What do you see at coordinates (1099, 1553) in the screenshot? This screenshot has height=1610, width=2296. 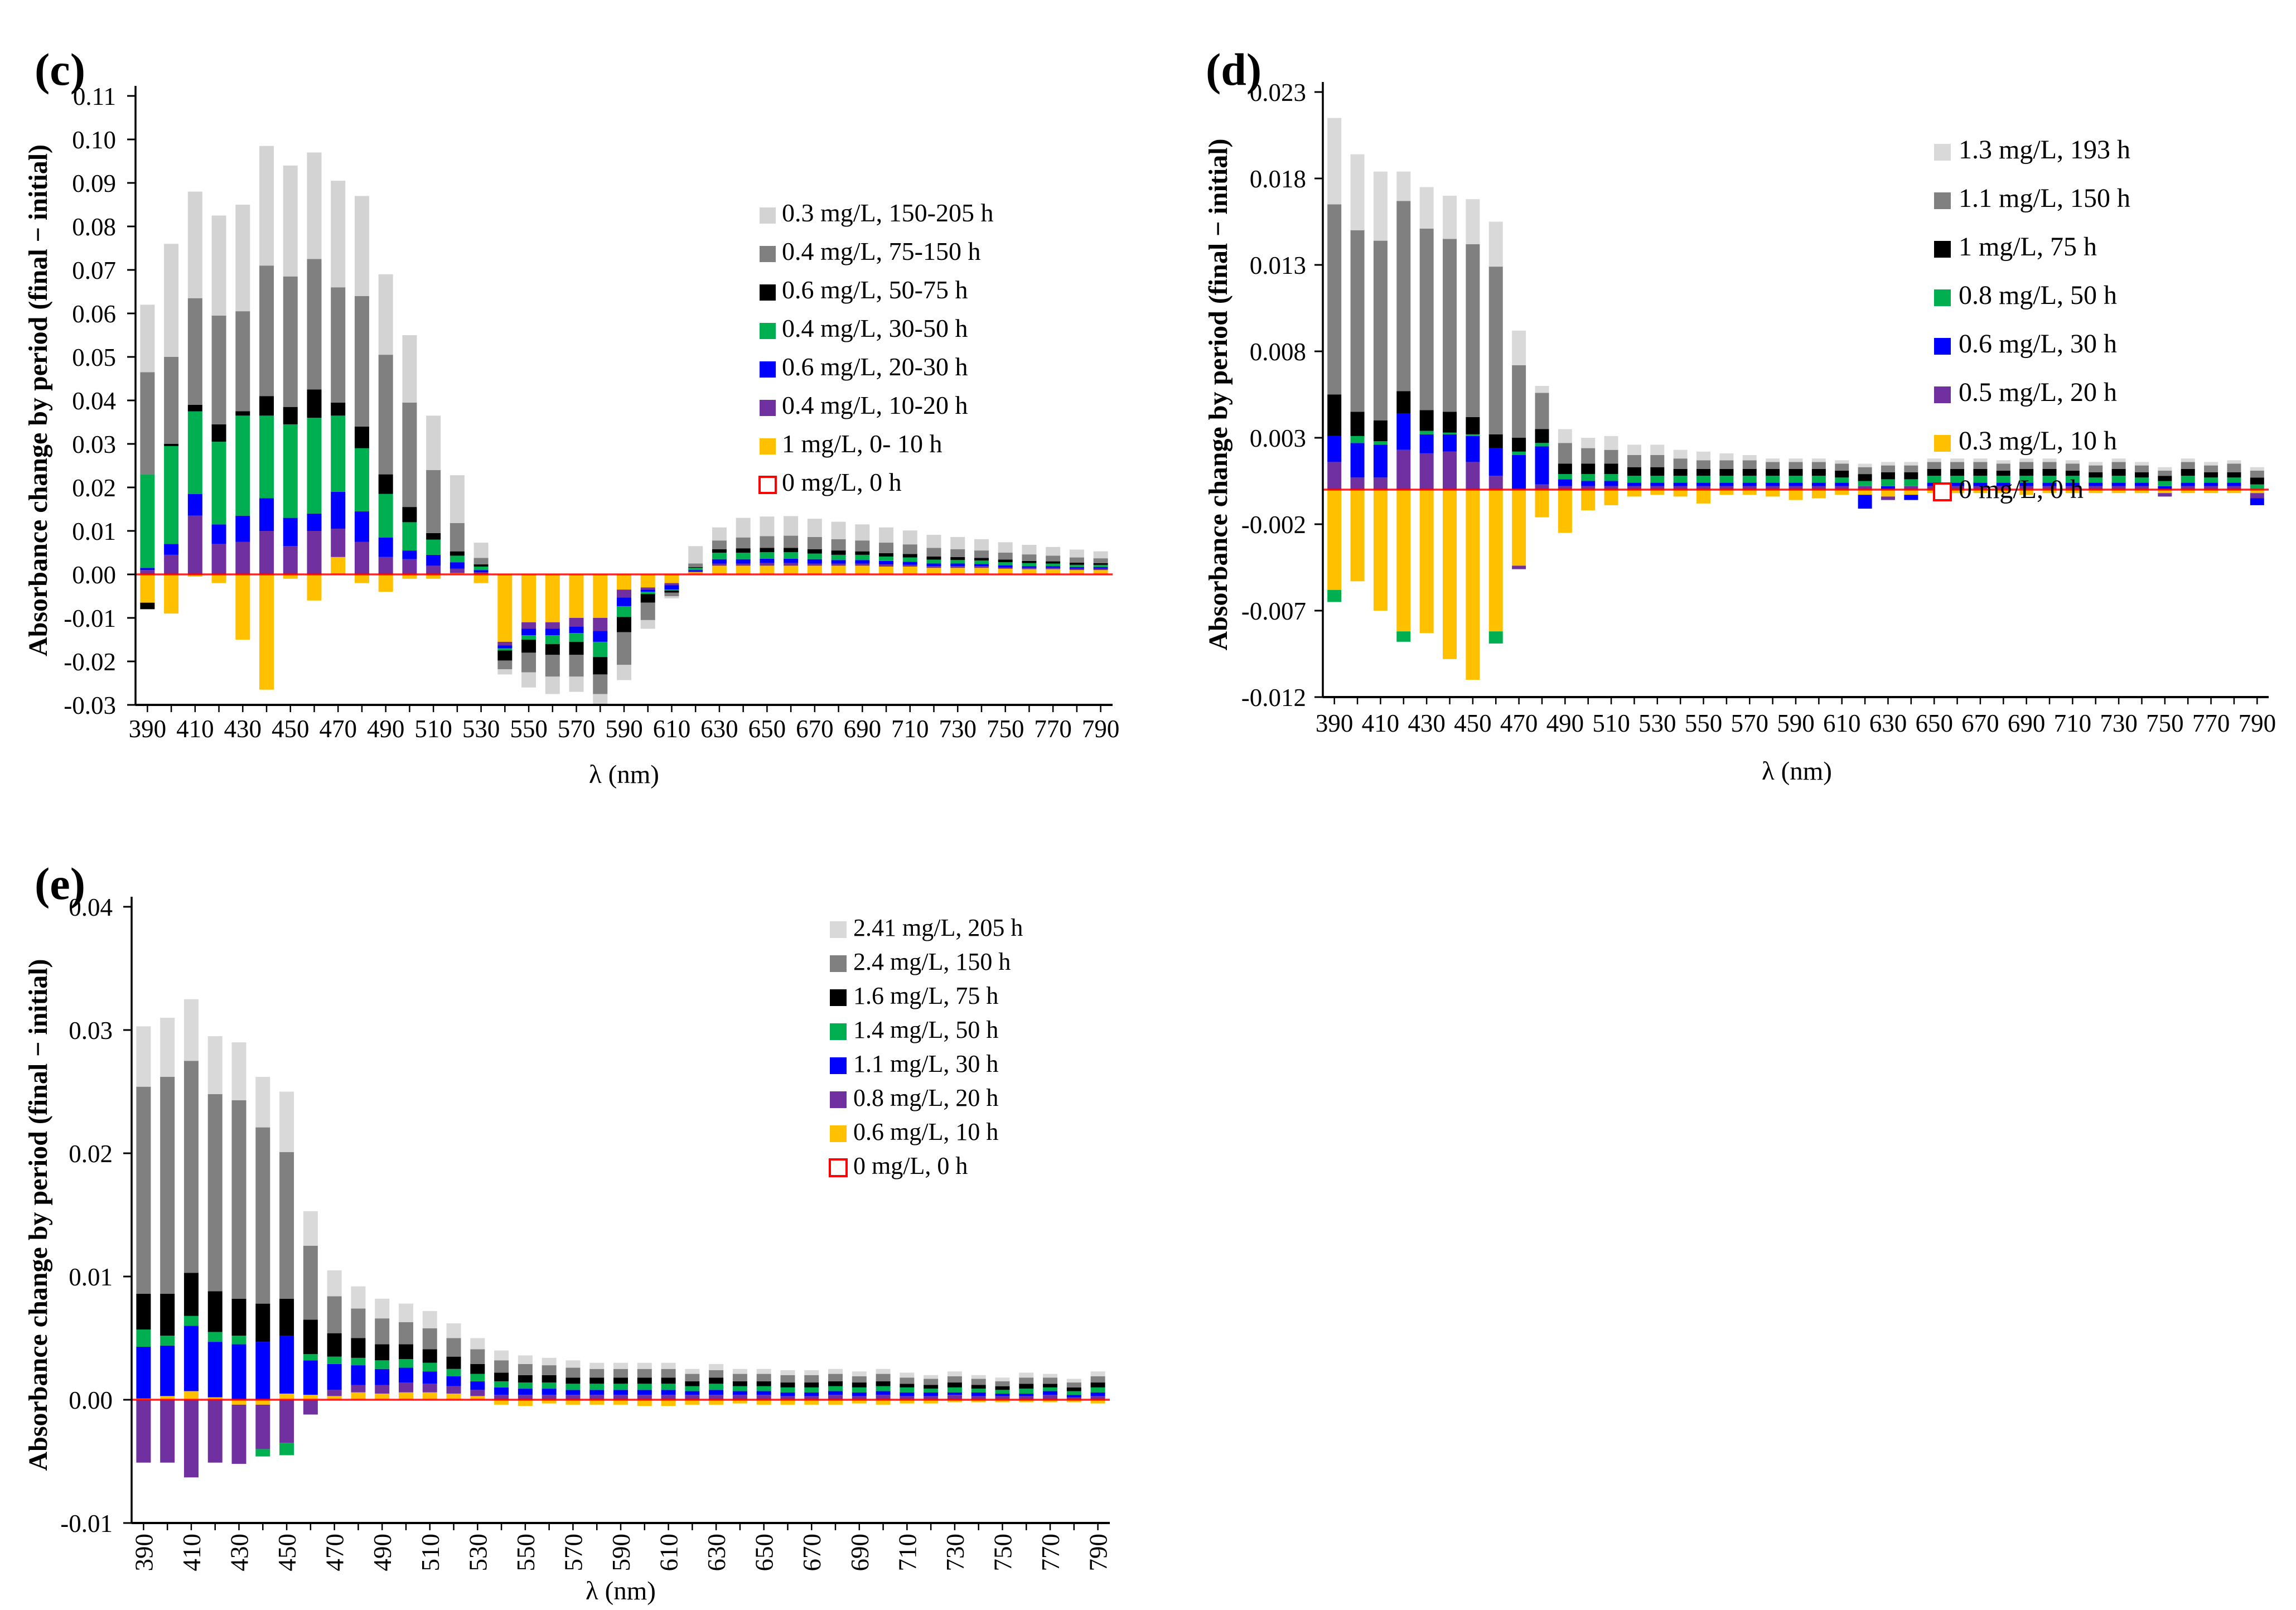 I see `x-tick-label: 790` at bounding box center [1099, 1553].